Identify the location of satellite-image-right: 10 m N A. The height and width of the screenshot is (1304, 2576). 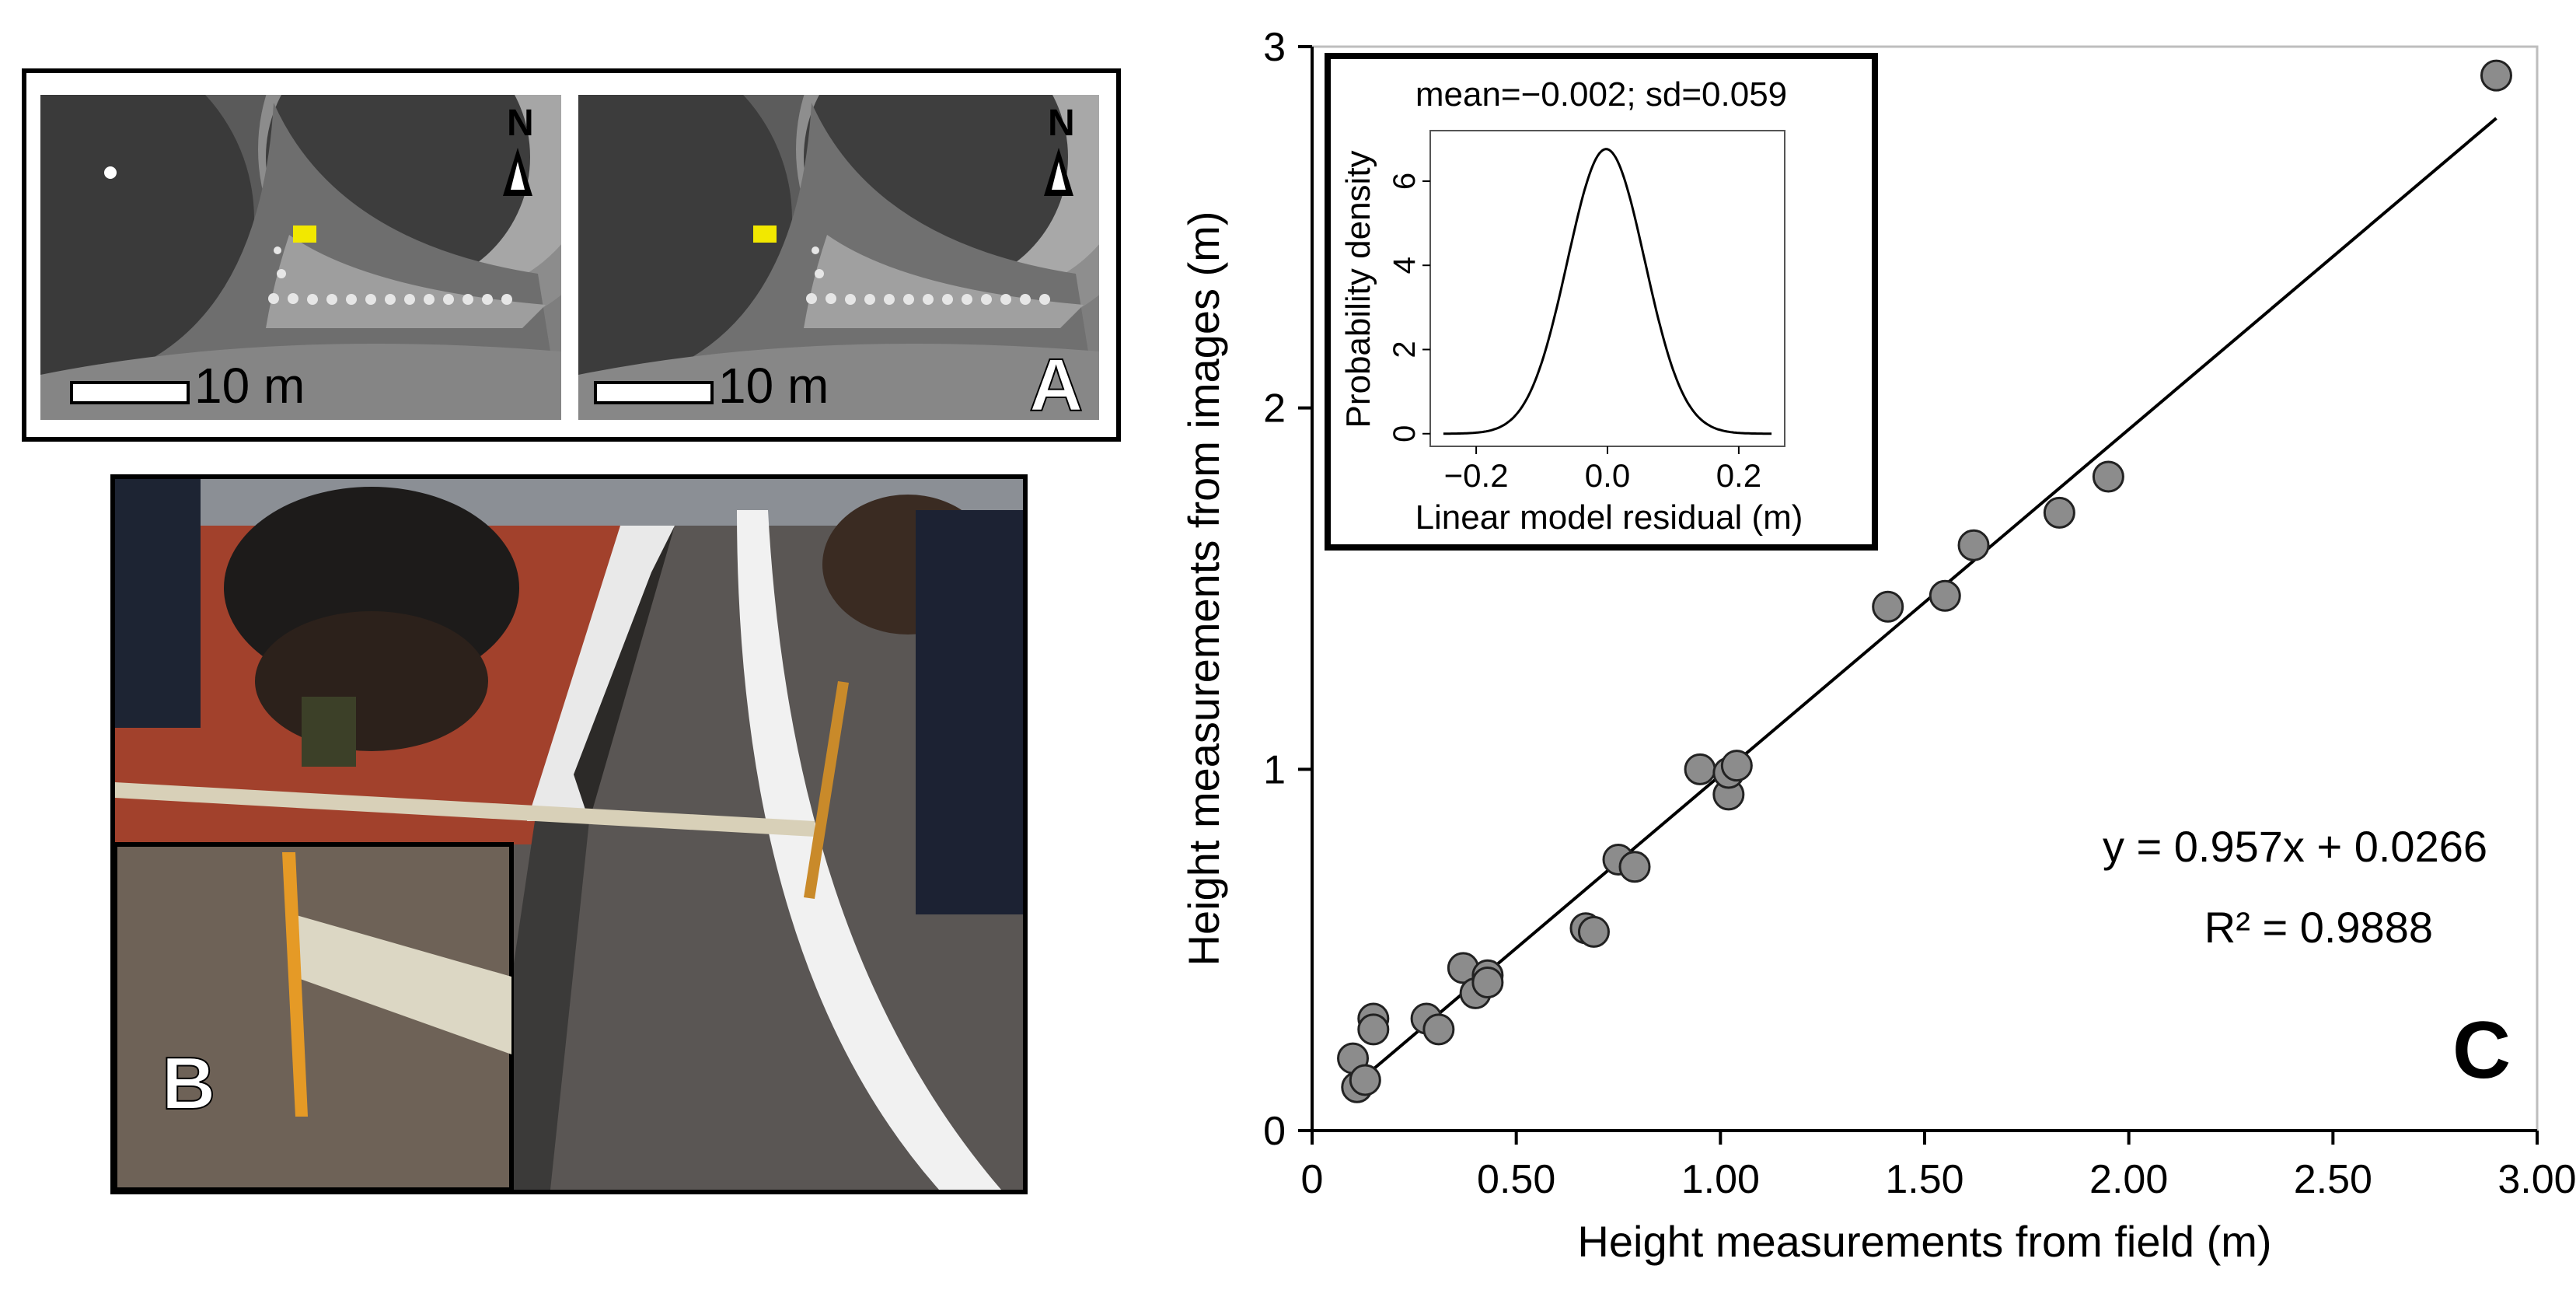
(839, 258).